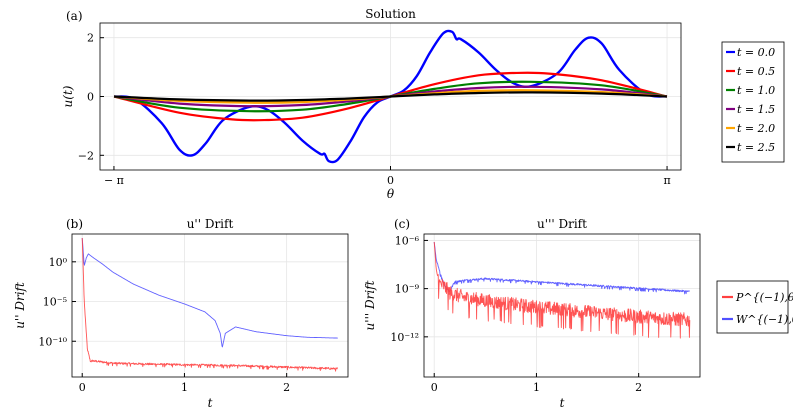  What do you see at coordinates (666, 180) in the screenshot?
I see `x-tick-label: π` at bounding box center [666, 180].